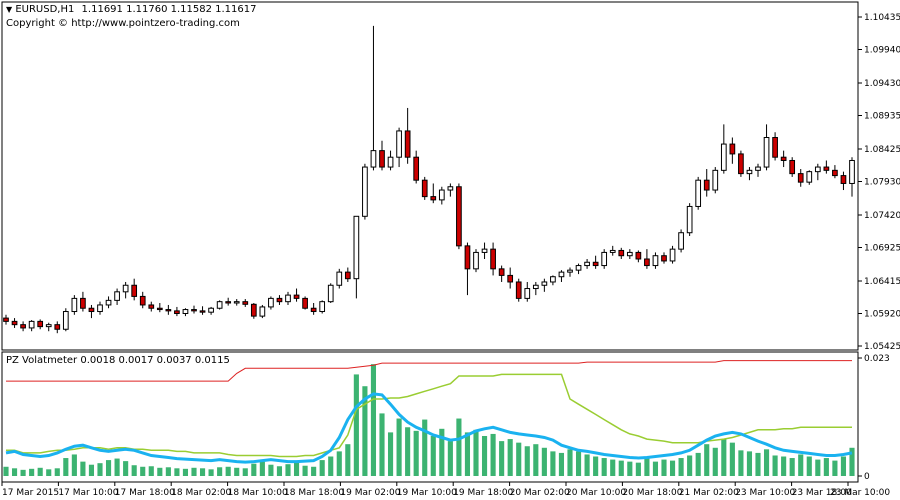  Describe the element at coordinates (370, 493) in the screenshot. I see `time-axis-label: 19 Mar 02:00` at that location.